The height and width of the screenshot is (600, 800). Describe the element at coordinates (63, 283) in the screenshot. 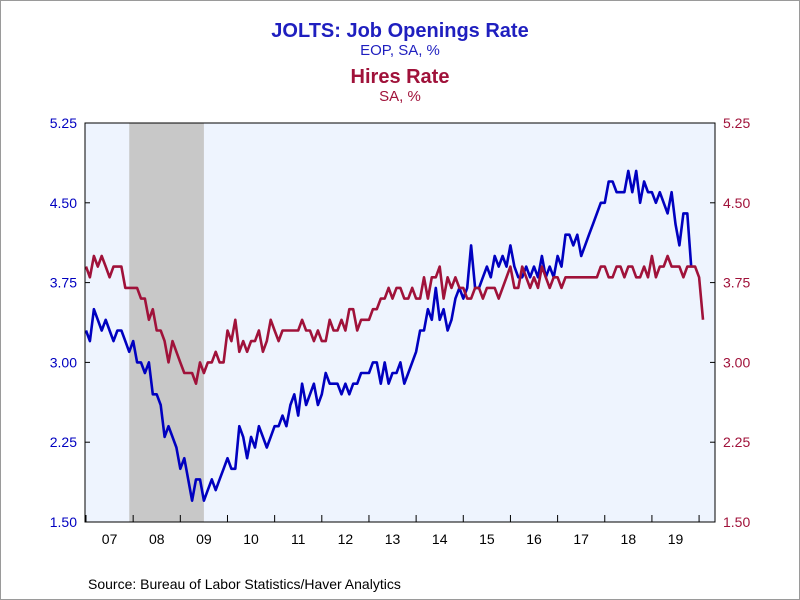

I see `left-tick-label: 3.75` at that location.